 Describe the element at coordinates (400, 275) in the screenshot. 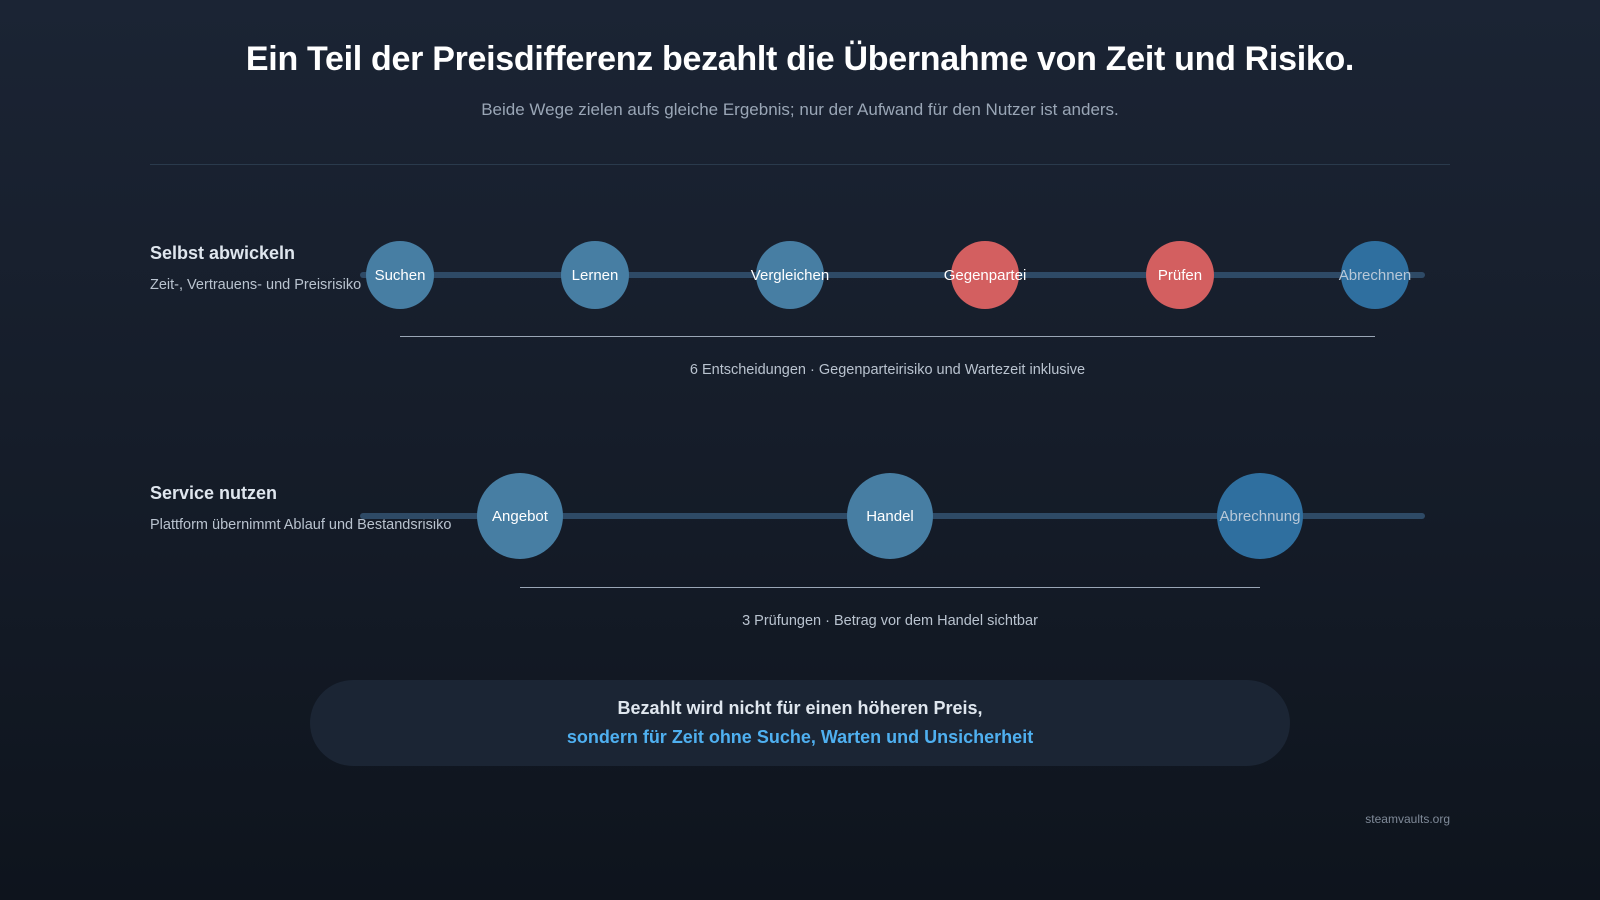

I see `step-node-suchen: Suchen` at that location.